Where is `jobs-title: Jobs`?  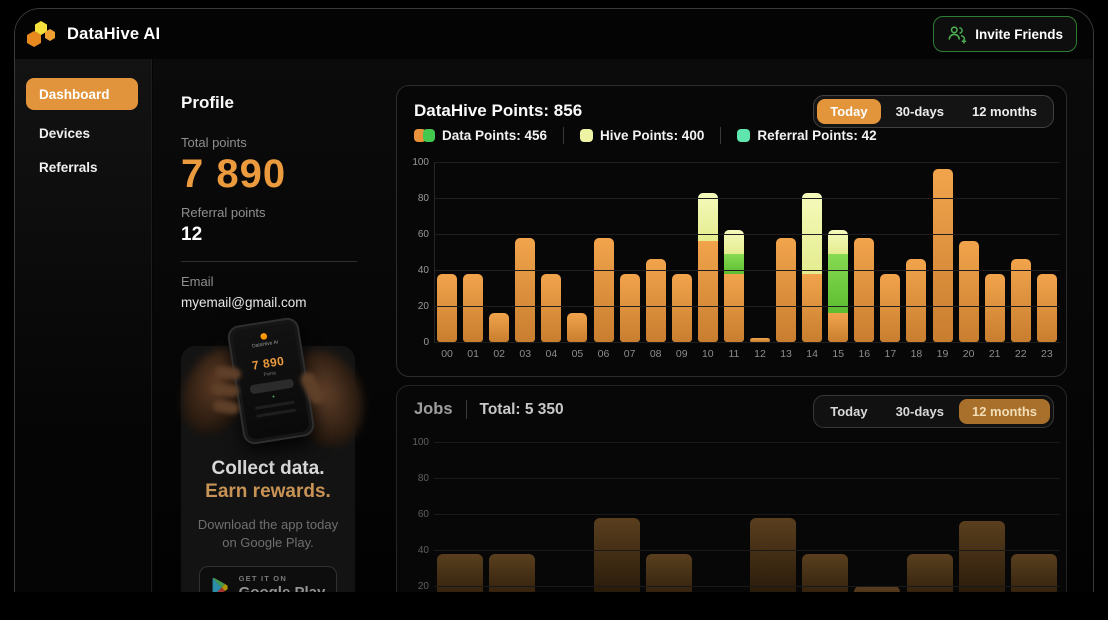 jobs-title: Jobs is located at coordinates (433, 409).